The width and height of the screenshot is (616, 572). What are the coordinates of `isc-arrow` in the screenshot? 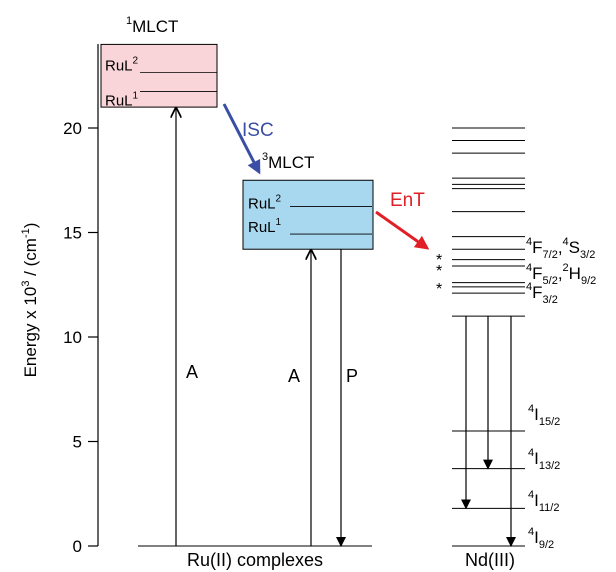 It's located at (241, 139).